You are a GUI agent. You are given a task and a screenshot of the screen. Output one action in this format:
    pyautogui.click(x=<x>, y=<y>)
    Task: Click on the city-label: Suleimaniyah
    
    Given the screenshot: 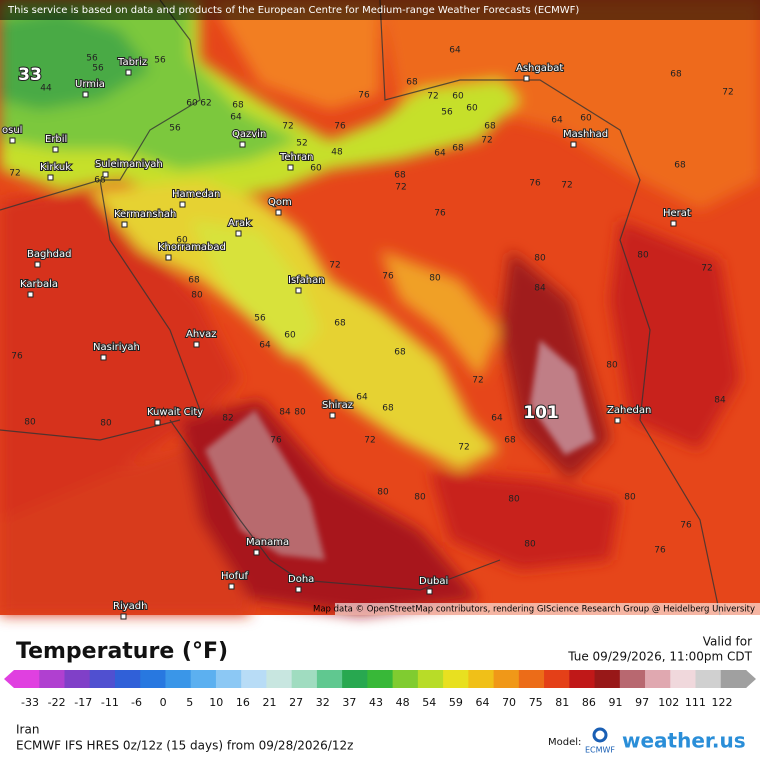 What is the action you would take?
    pyautogui.click(x=129, y=164)
    